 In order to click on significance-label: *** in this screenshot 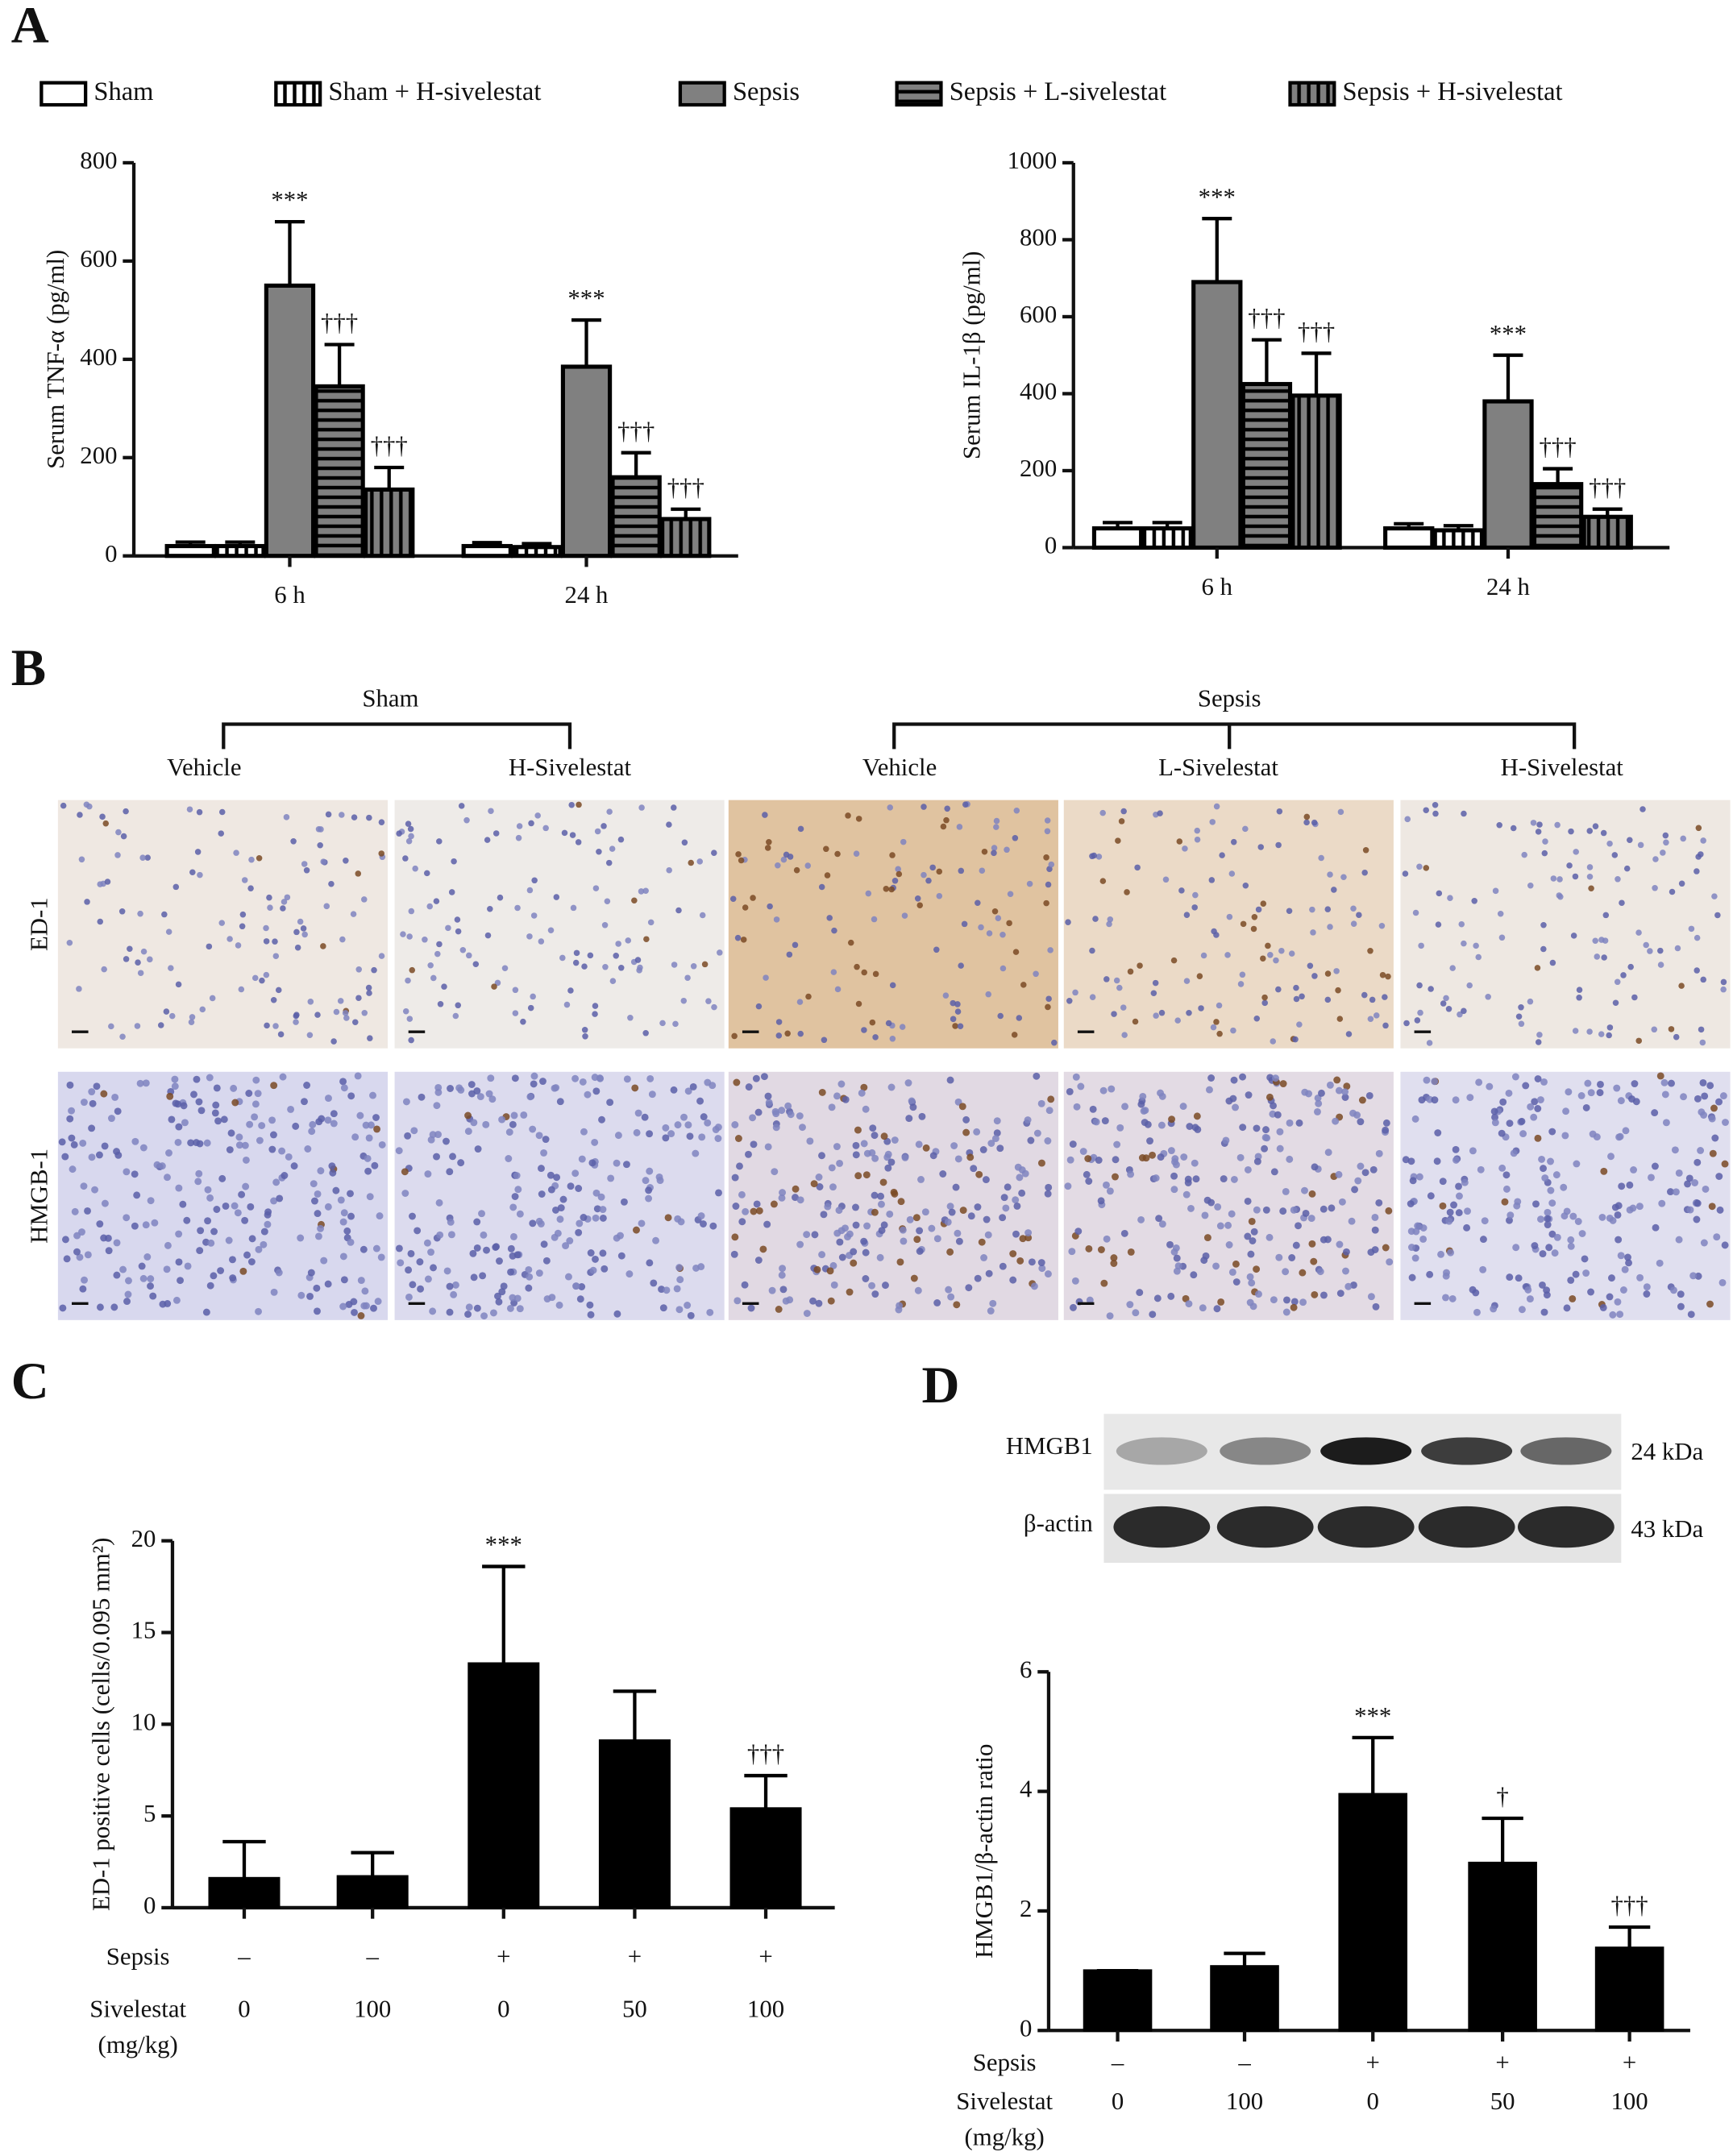, I will do `click(1217, 196)`.